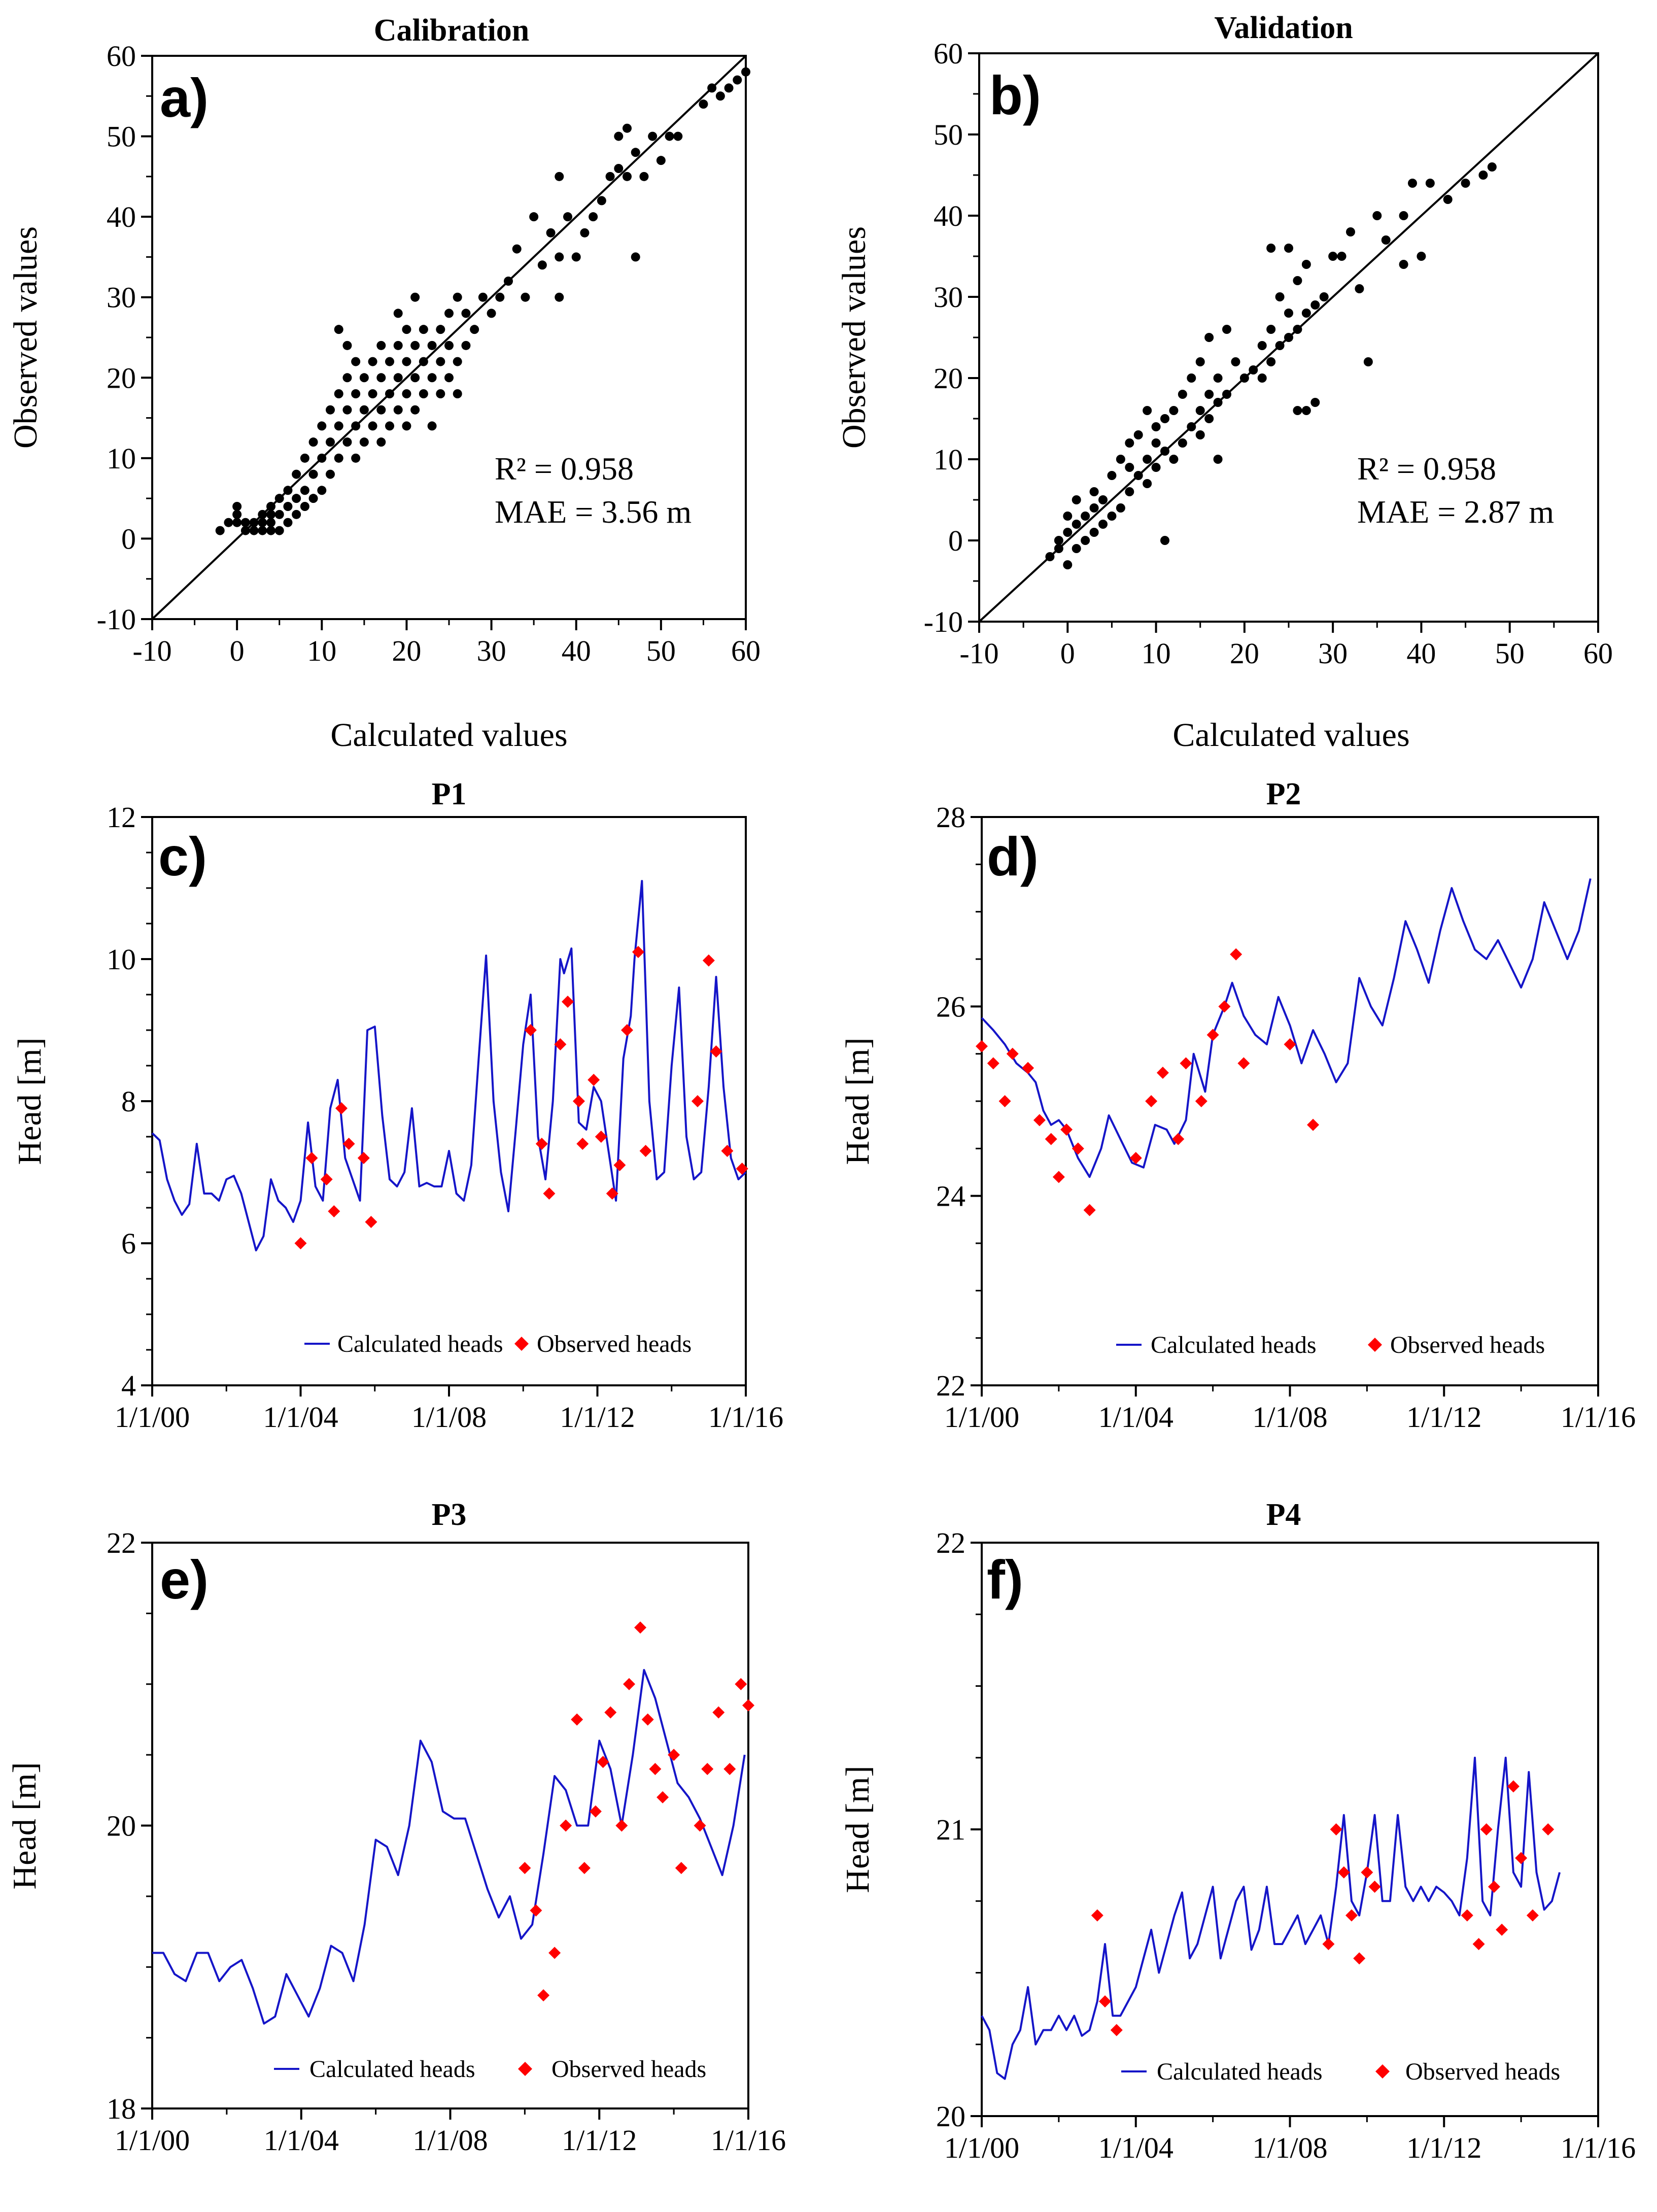 This screenshot has height=2212, width=1657. I want to click on panel-e-legend-line-label: Calculated heads, so click(392, 2069).